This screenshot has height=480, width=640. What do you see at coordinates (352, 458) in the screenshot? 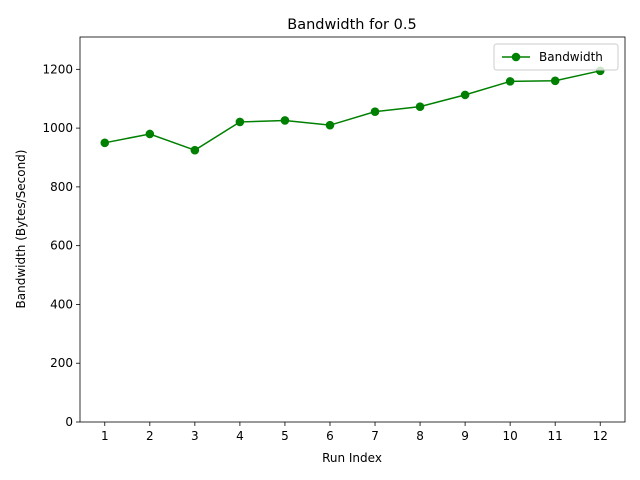
I see `x-axis-label: Run Index` at bounding box center [352, 458].